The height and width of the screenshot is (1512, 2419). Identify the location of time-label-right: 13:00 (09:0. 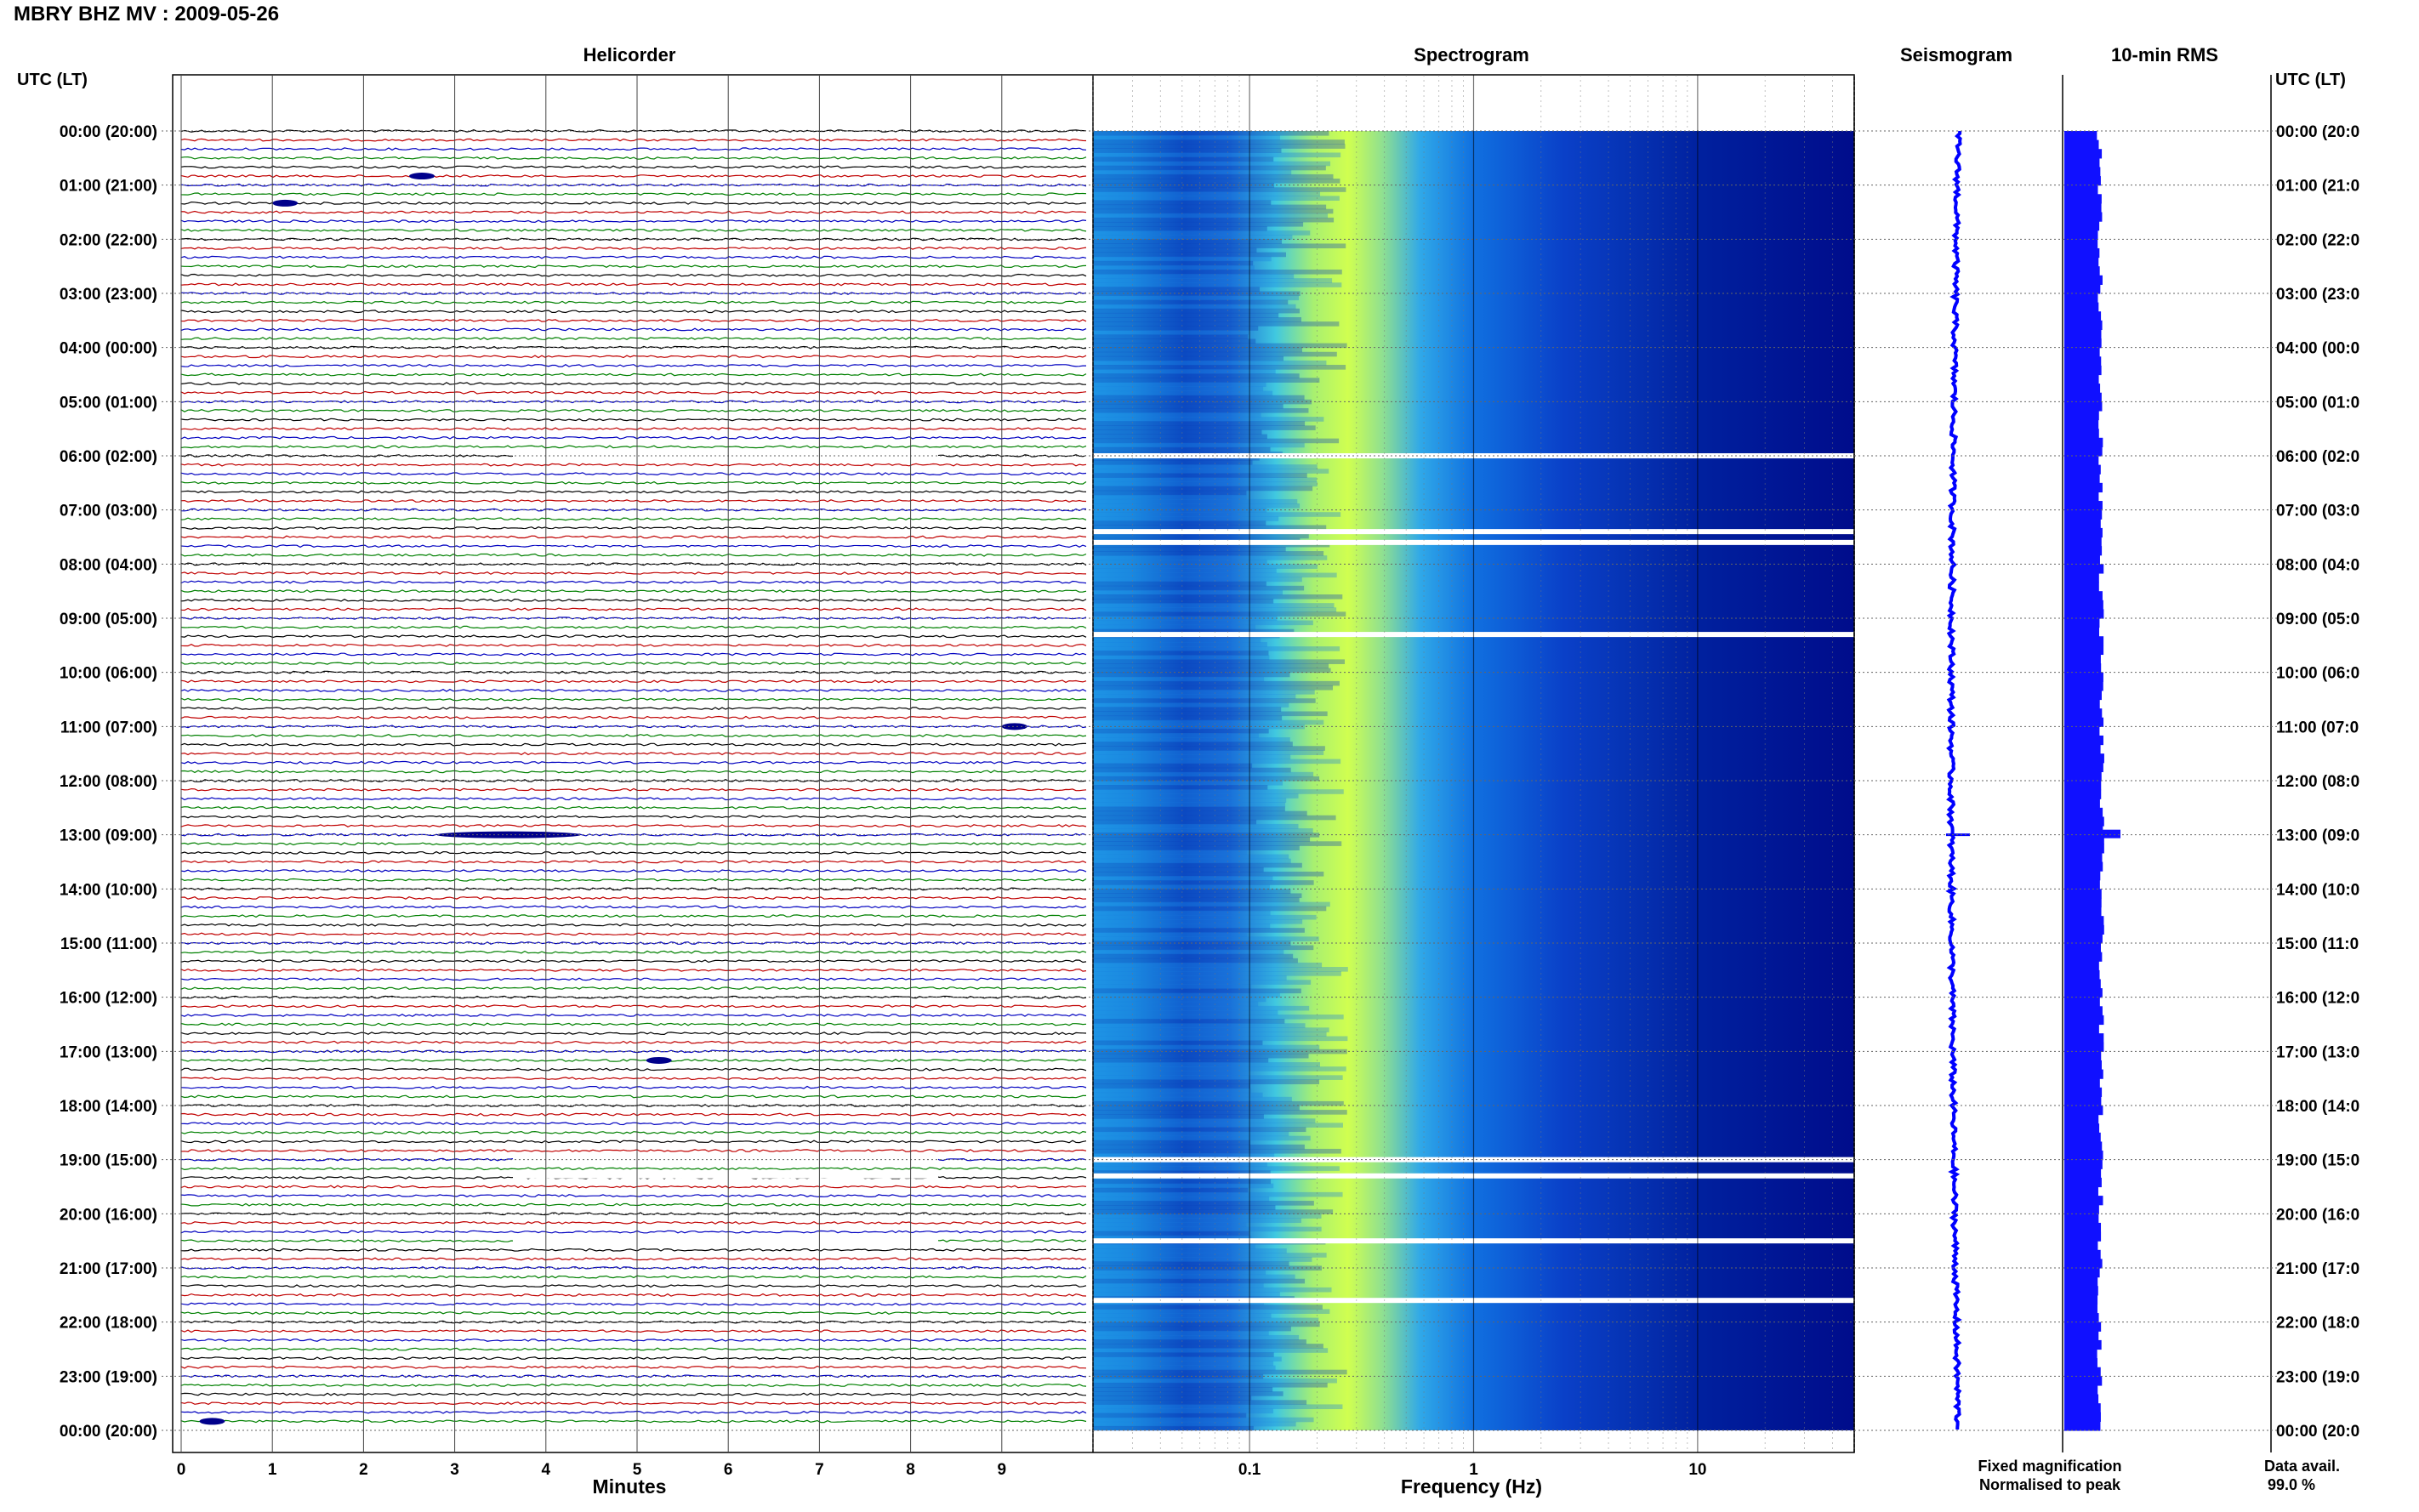
(2317, 836).